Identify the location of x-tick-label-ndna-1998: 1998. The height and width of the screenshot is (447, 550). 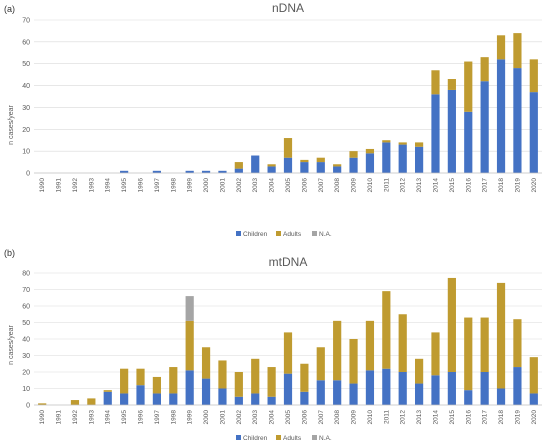
(173, 185).